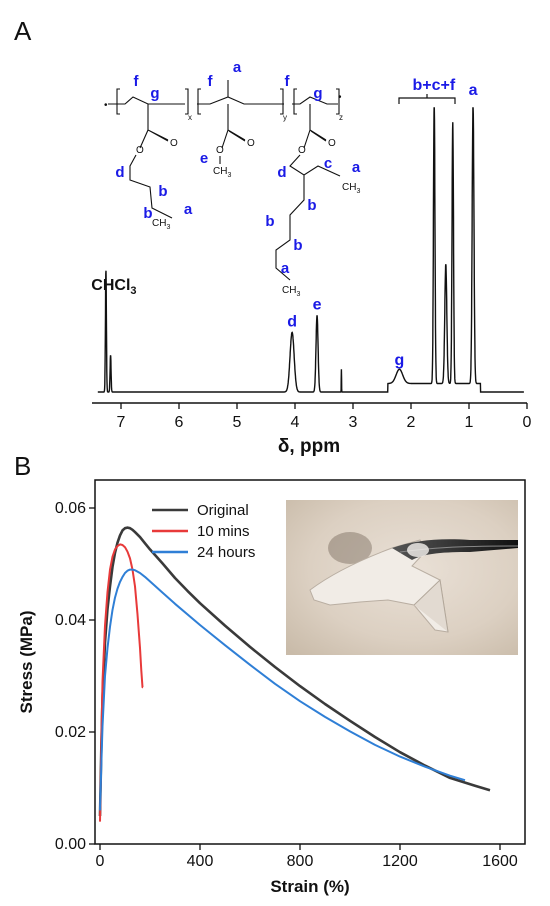  What do you see at coordinates (226, 552) in the screenshot?
I see `legend-label: 24 hours` at bounding box center [226, 552].